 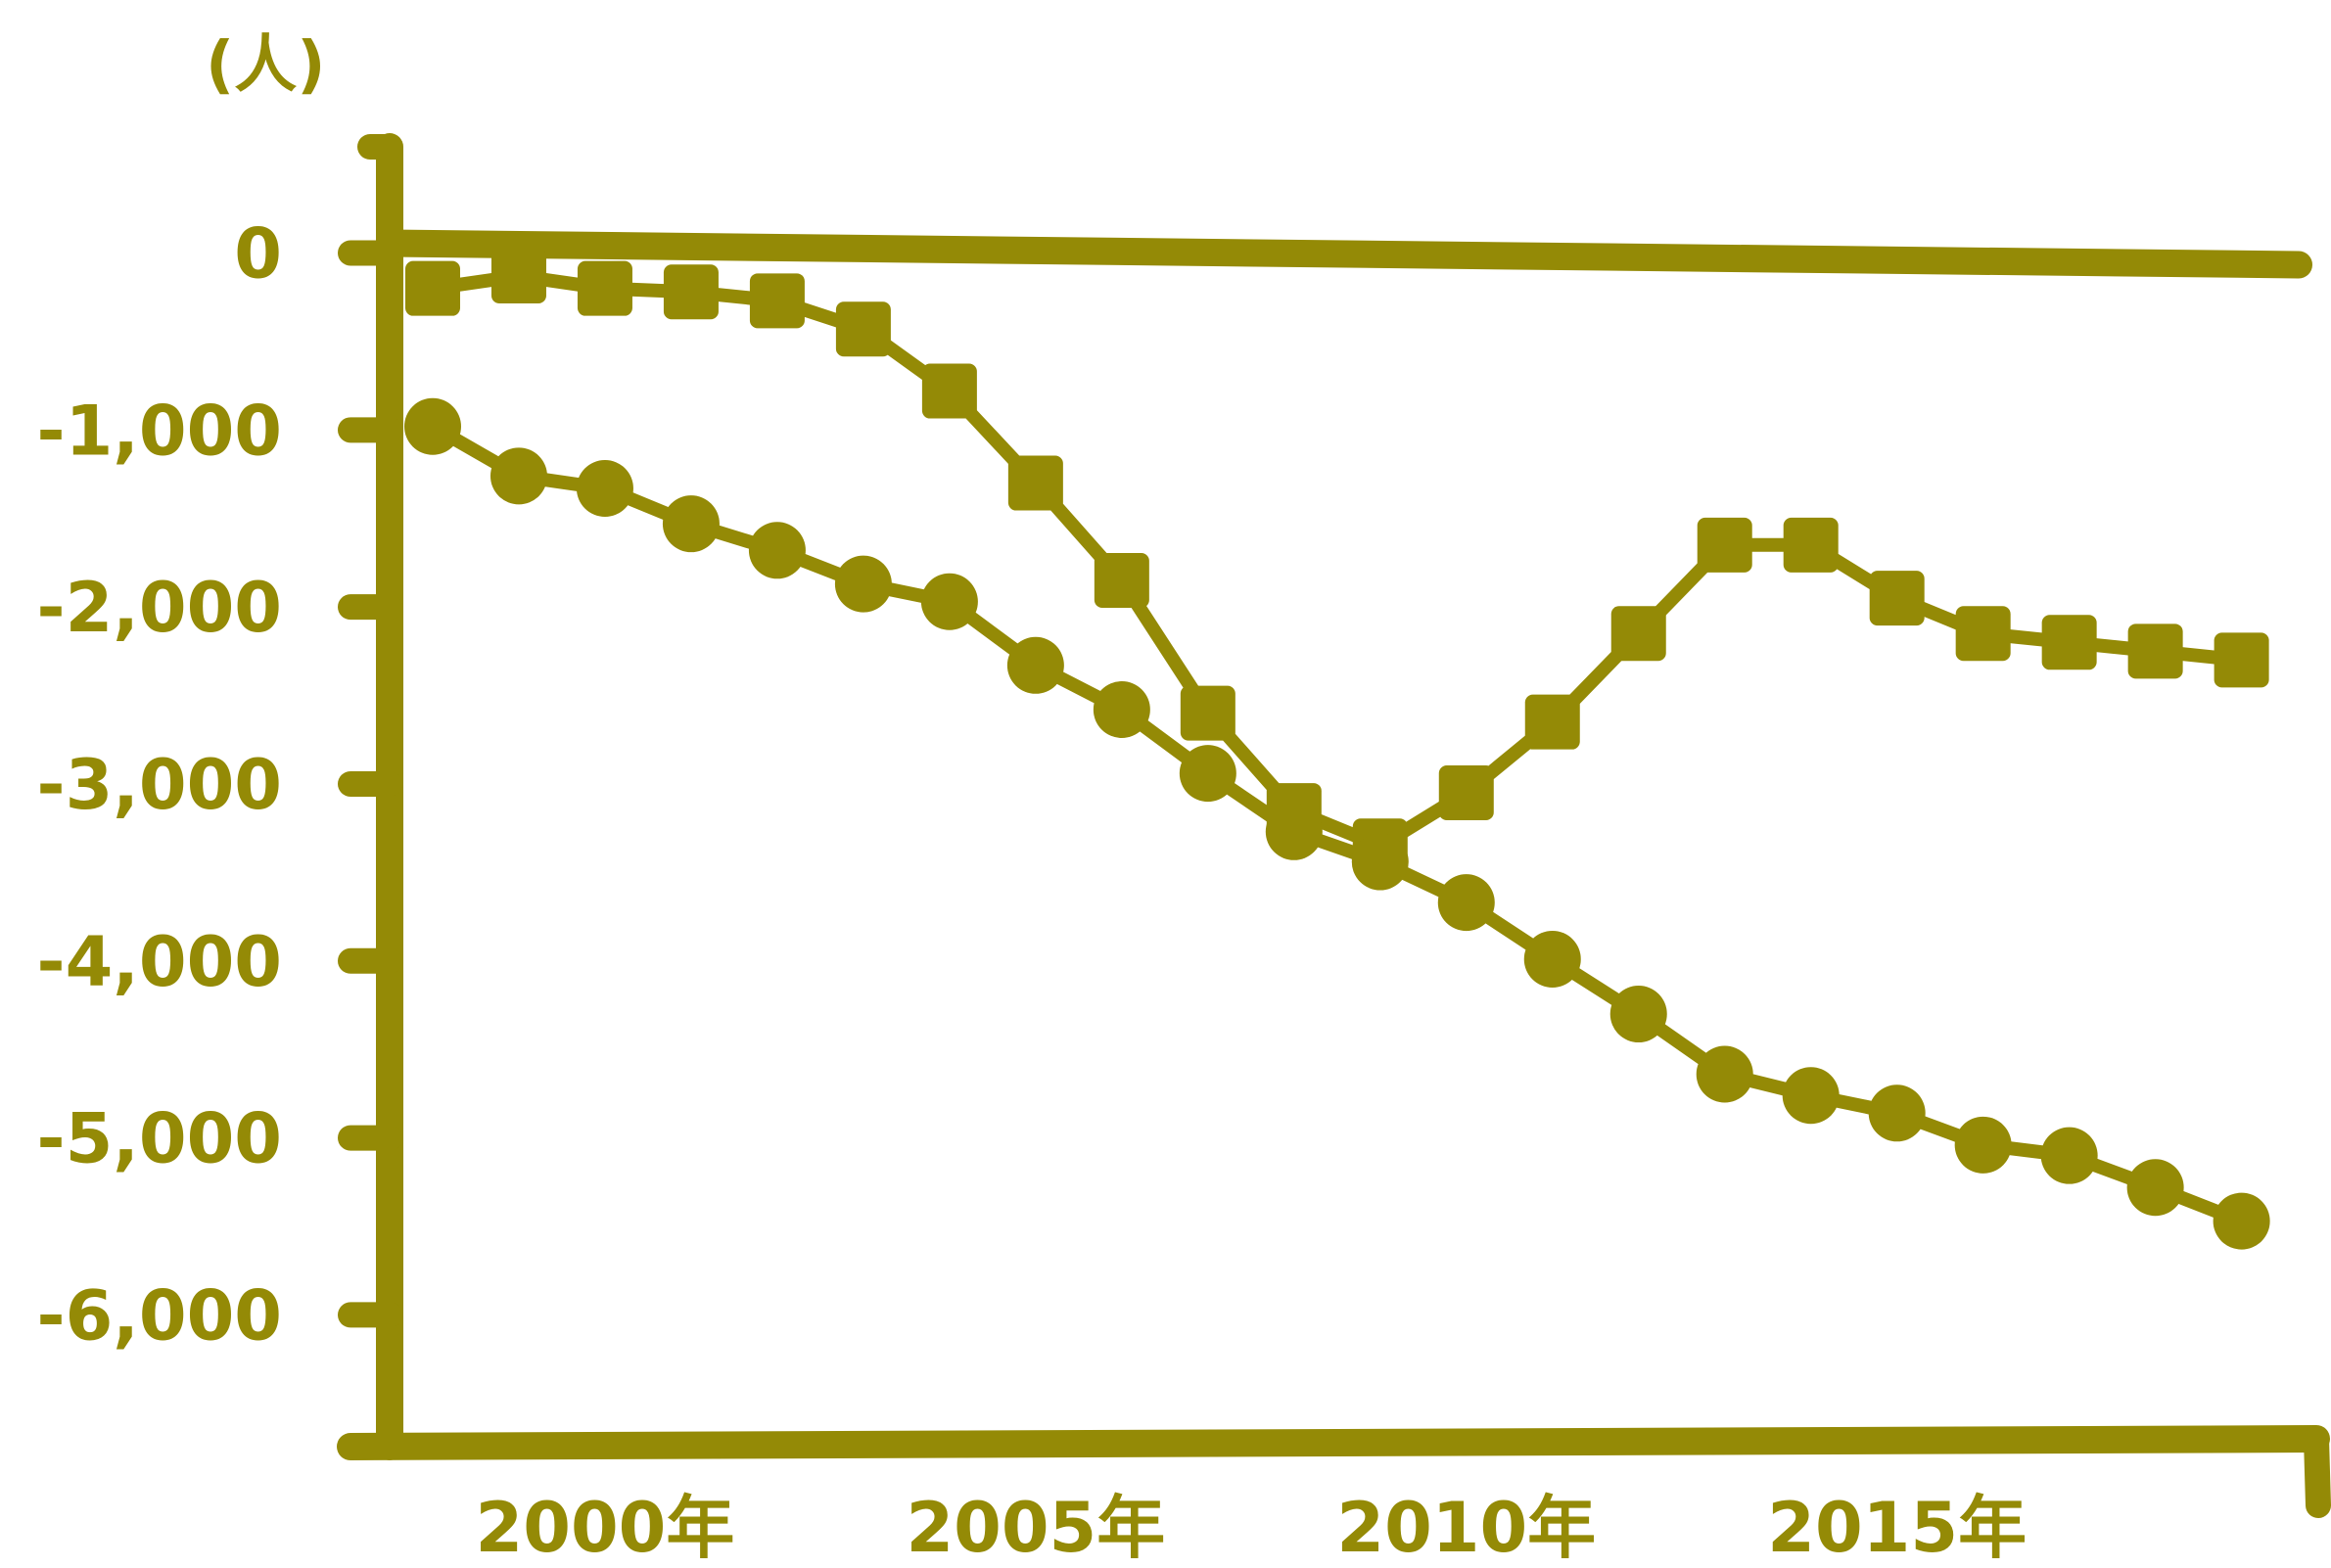 I want to click on x-axis-end-hook, so click(x=2317, y=1472).